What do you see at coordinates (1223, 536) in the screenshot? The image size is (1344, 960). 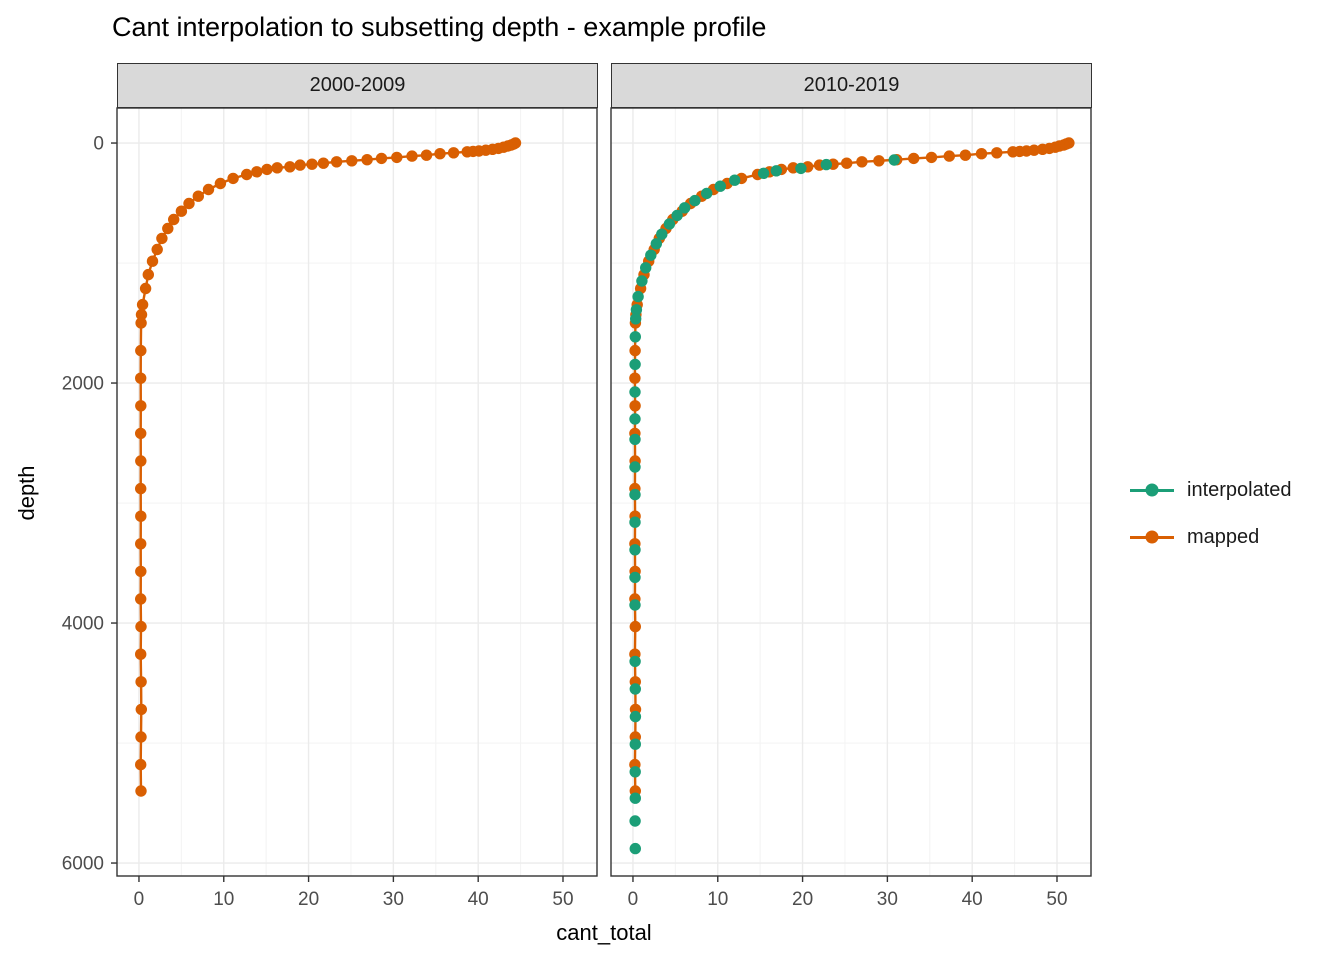 I see `legend-label: mapped` at bounding box center [1223, 536].